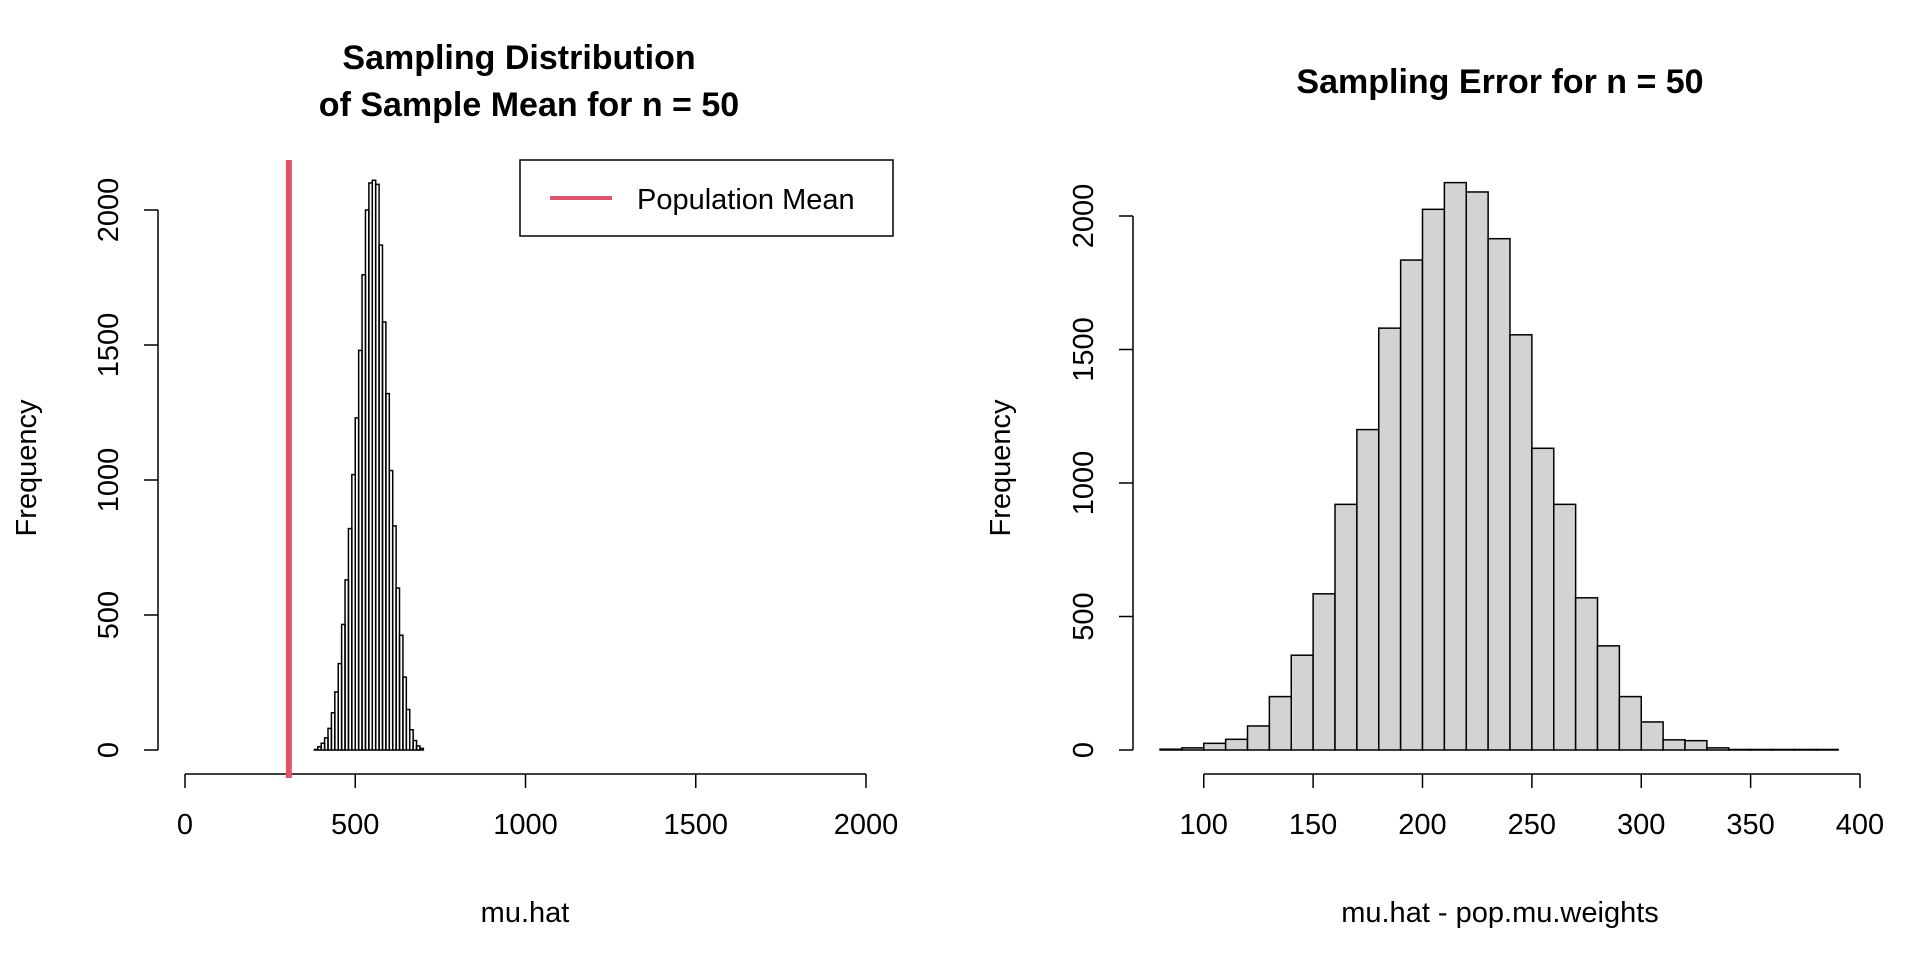  Describe the element at coordinates (1101, 471) in the screenshot. I see `right-y-axis: 0 500 1000 1500 2000` at that location.